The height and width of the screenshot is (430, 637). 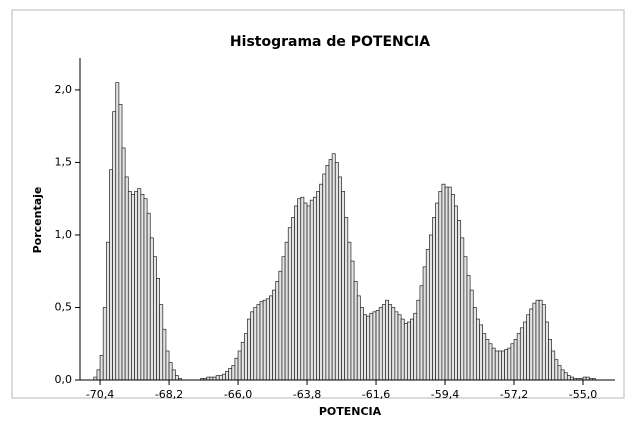 What do you see at coordinates (350, 411) in the screenshot?
I see `x-axis-label: POTENCIA` at bounding box center [350, 411].